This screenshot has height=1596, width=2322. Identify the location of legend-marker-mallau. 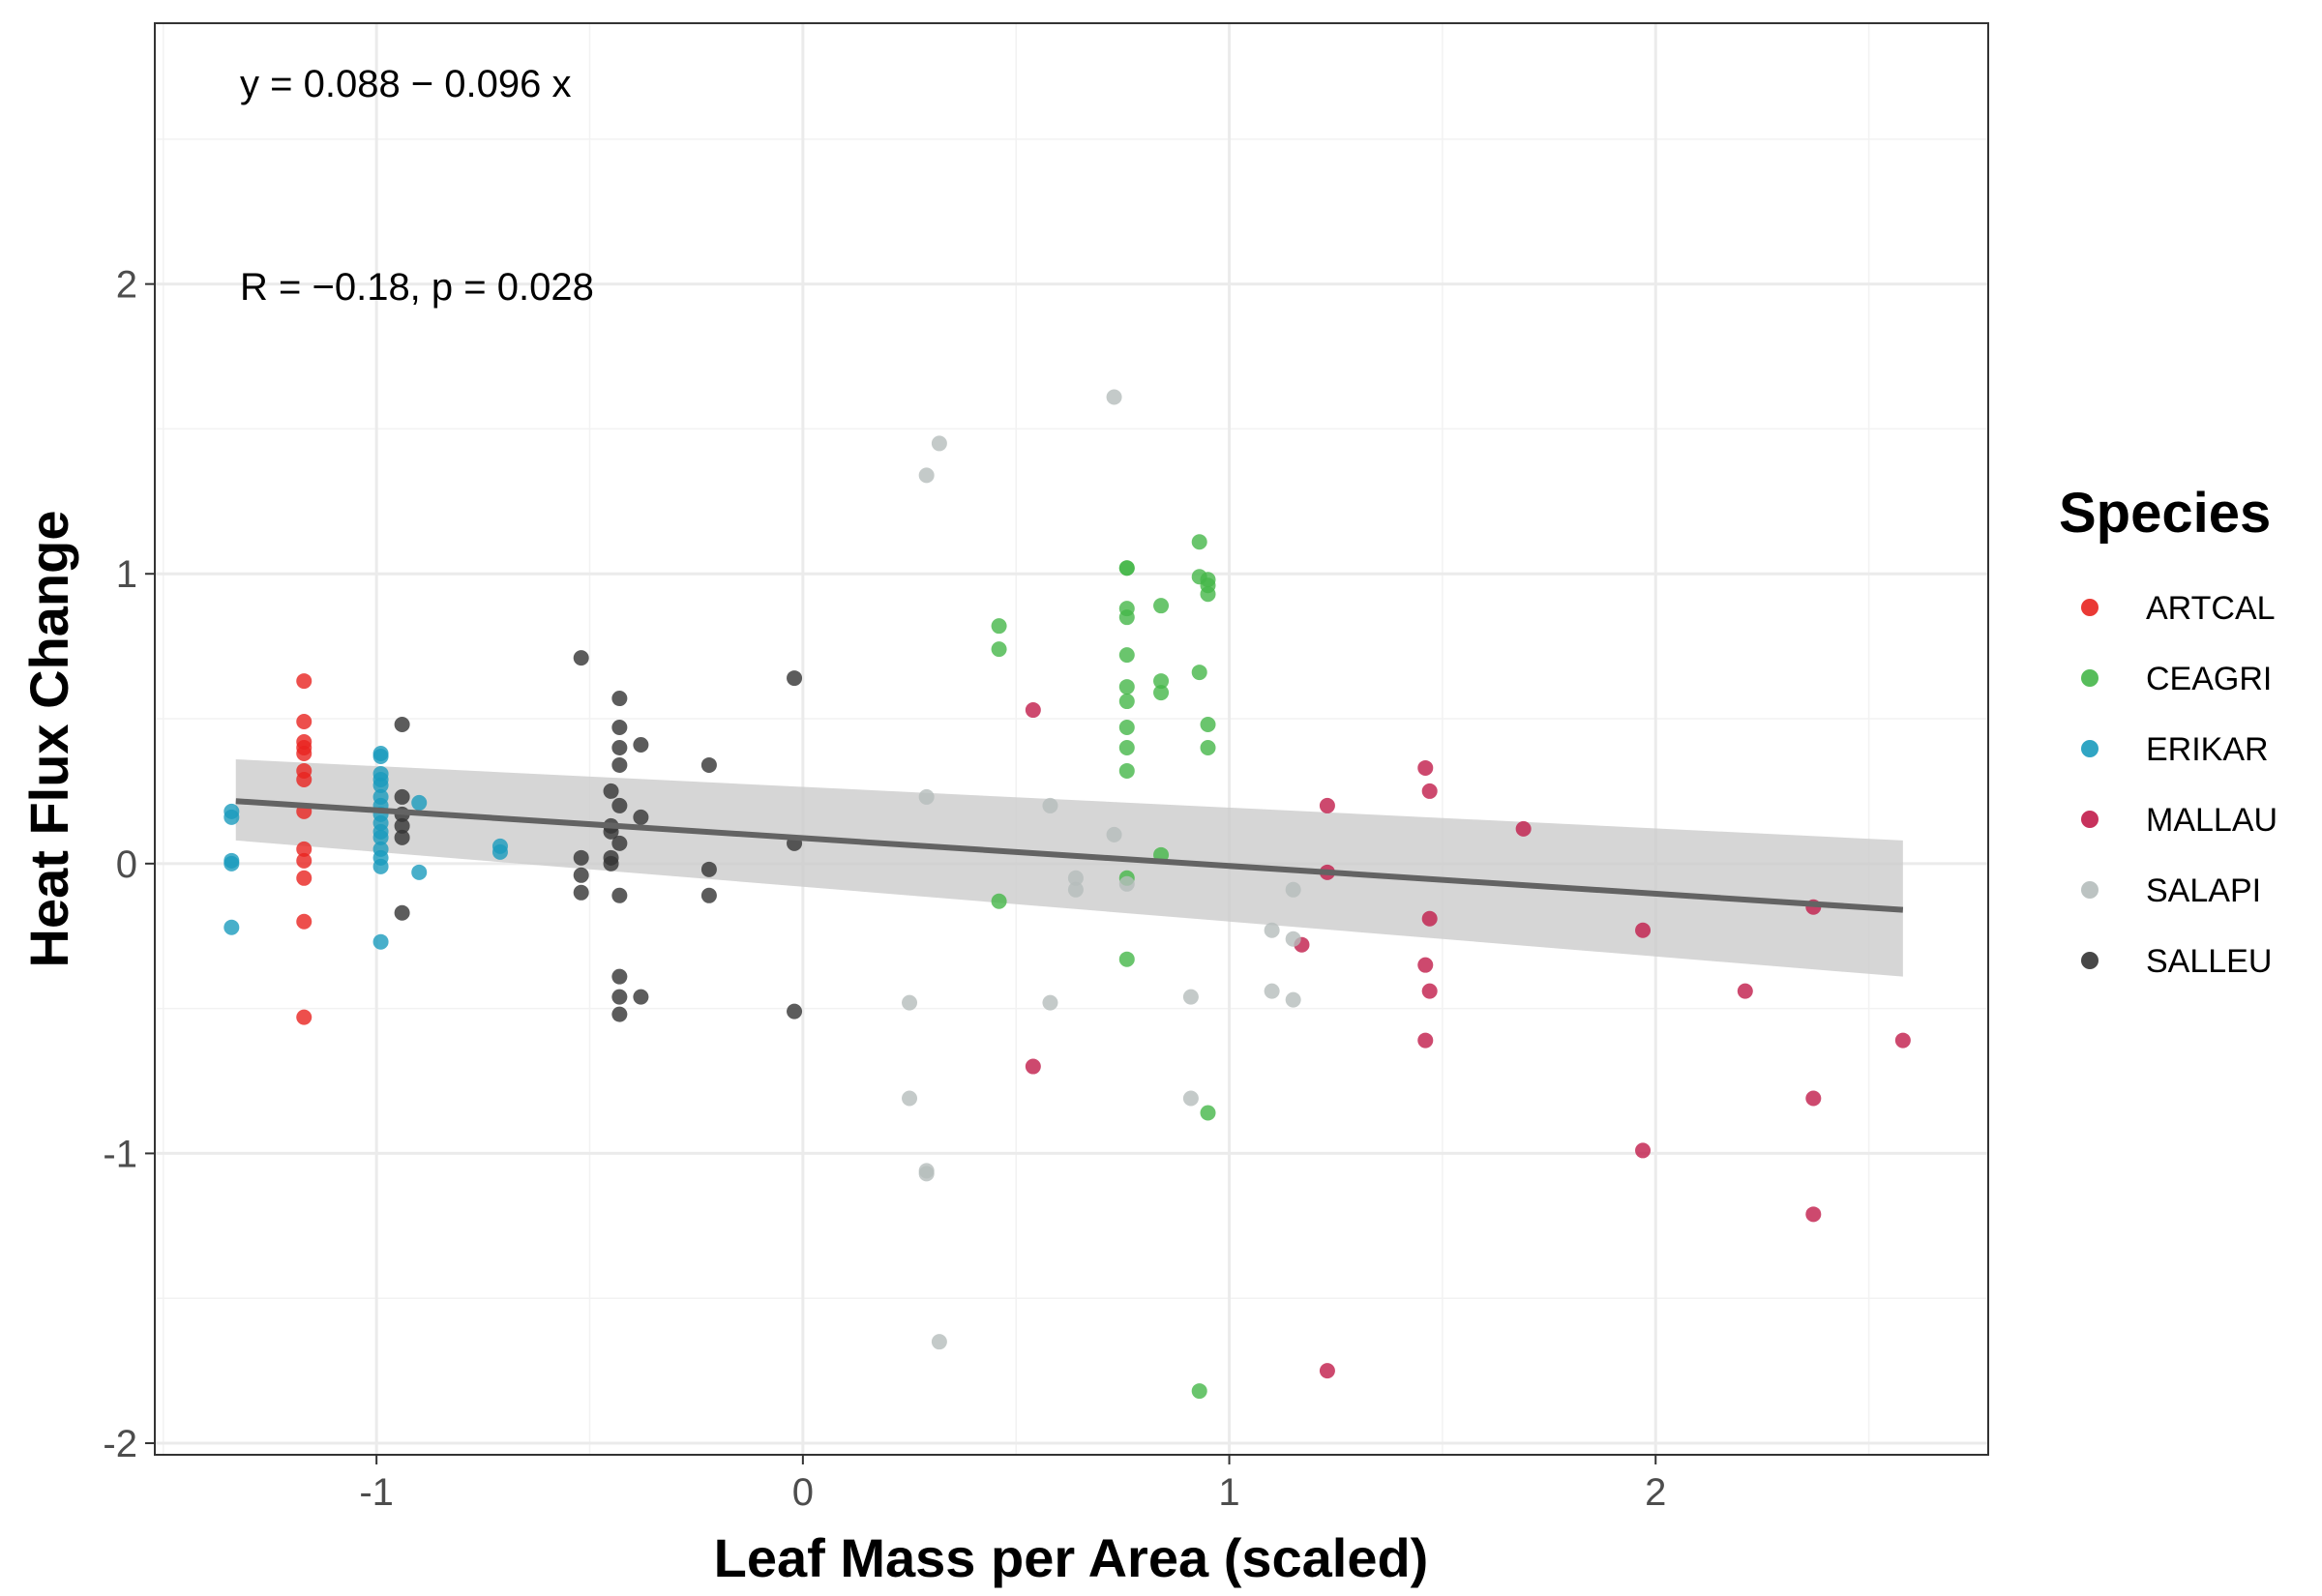
(2090, 819).